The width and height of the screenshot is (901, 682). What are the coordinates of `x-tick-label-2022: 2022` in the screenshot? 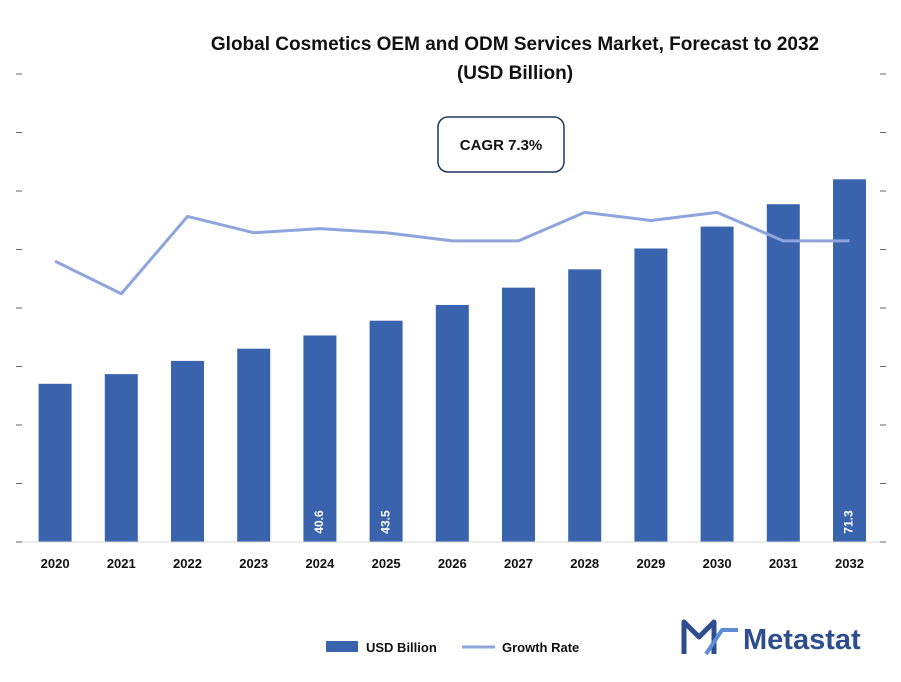 It's located at (187, 563).